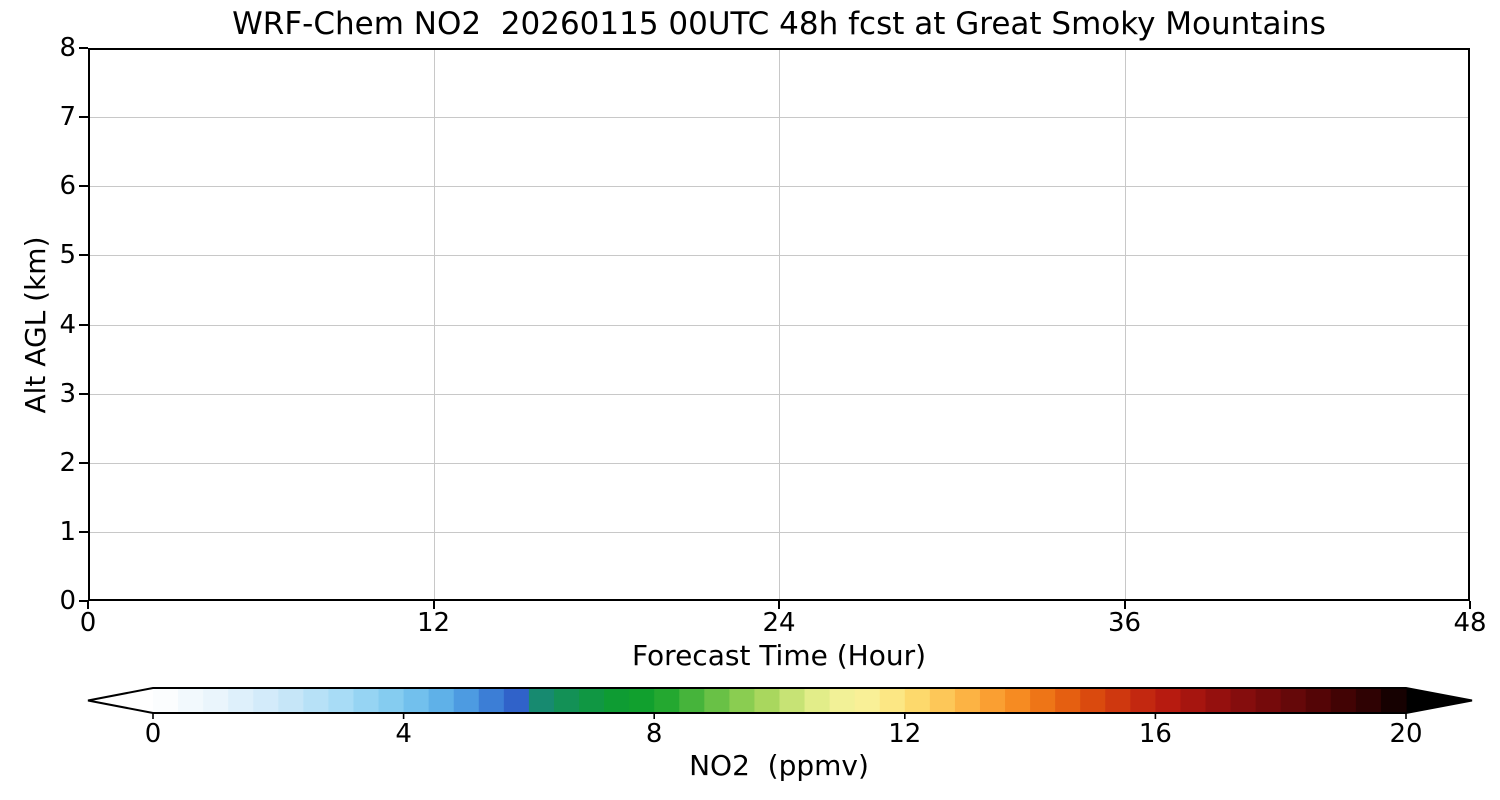 The image size is (1500, 800). What do you see at coordinates (779, 765) in the screenshot?
I see `colorbar-label: NO2 (ppmv)` at bounding box center [779, 765].